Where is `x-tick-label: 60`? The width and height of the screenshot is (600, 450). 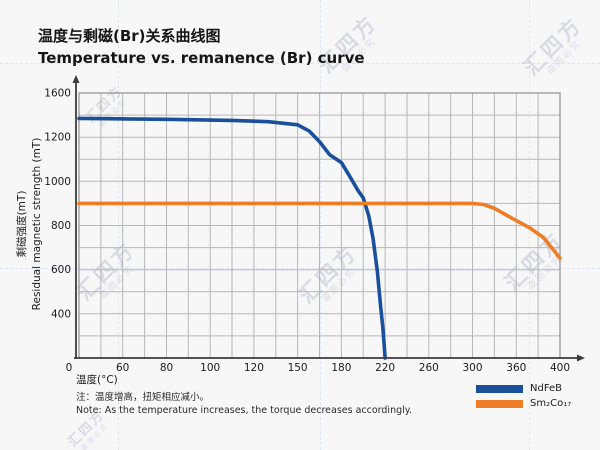 x-tick-label: 60 is located at coordinates (122, 368).